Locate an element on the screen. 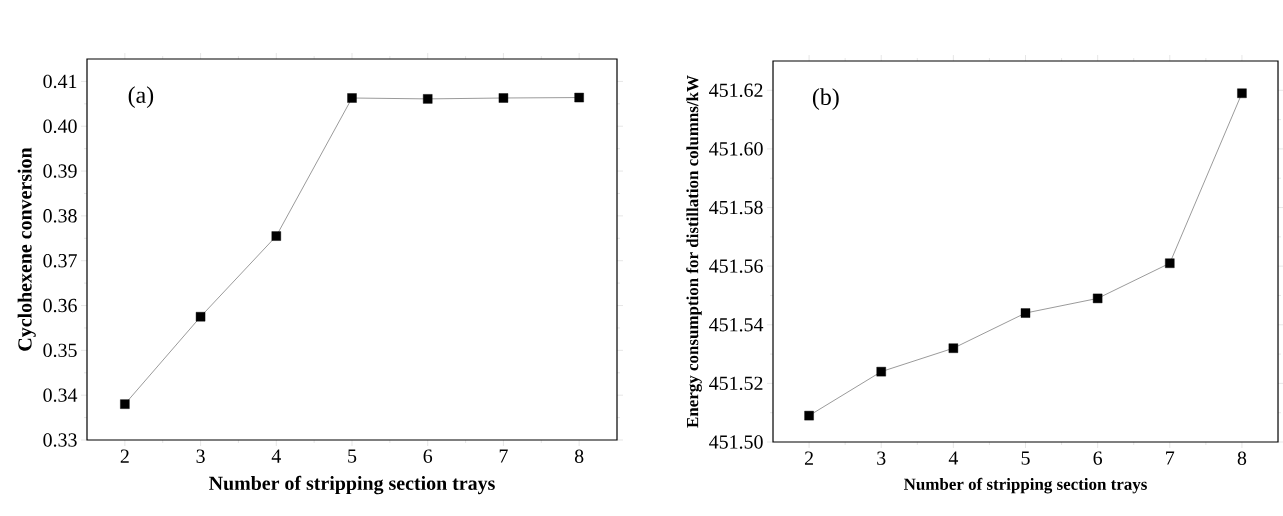 The height and width of the screenshot is (516, 1283). y-tick-label: 451.52 is located at coordinates (736, 383).